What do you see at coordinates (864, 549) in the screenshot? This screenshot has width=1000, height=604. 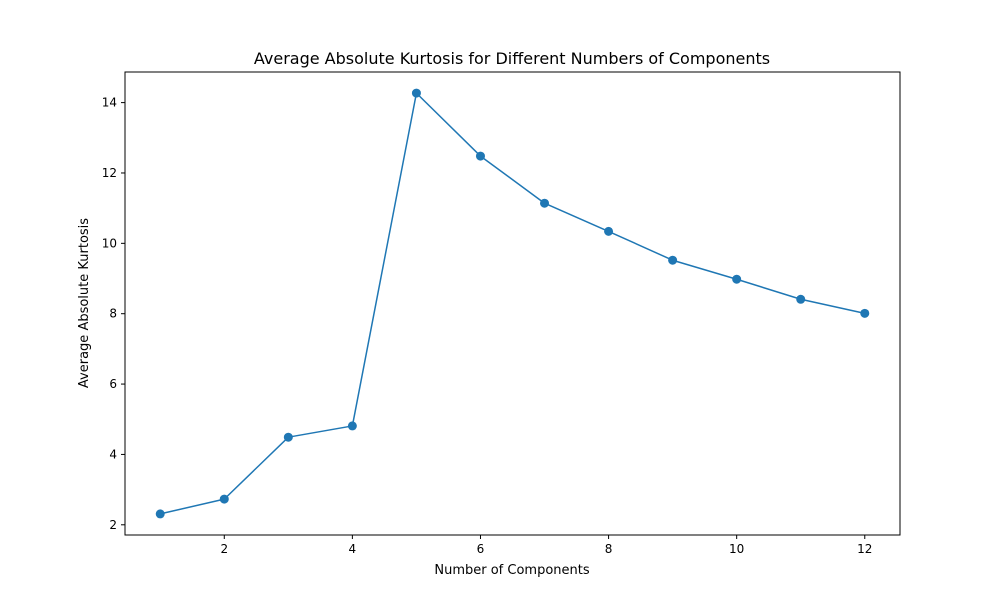 I see `x-tick-label: 12` at bounding box center [864, 549].